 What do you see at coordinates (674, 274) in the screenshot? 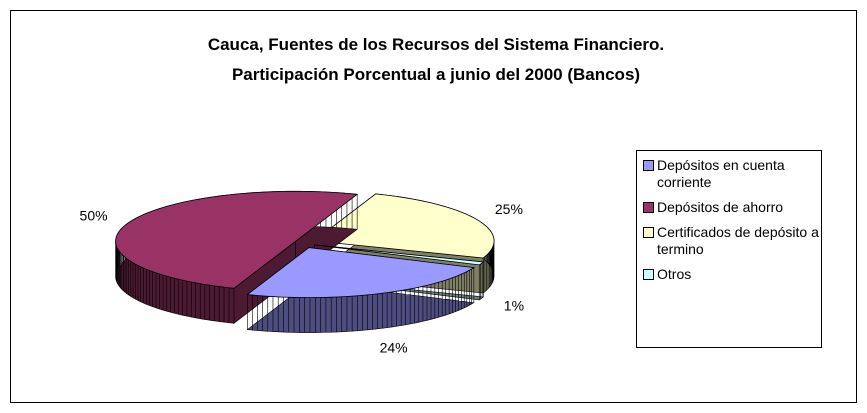
I see `legend-label: Otros` at bounding box center [674, 274].